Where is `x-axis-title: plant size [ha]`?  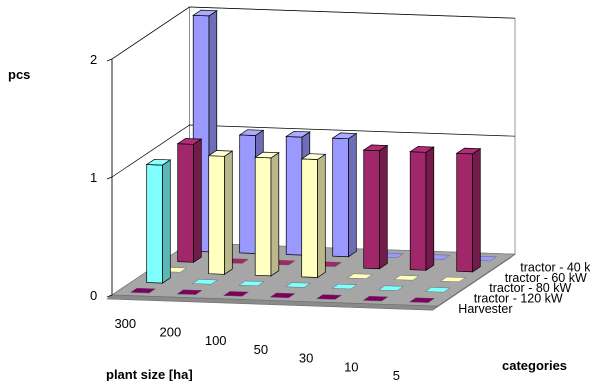 x-axis-title: plant size [ha] is located at coordinates (149, 374).